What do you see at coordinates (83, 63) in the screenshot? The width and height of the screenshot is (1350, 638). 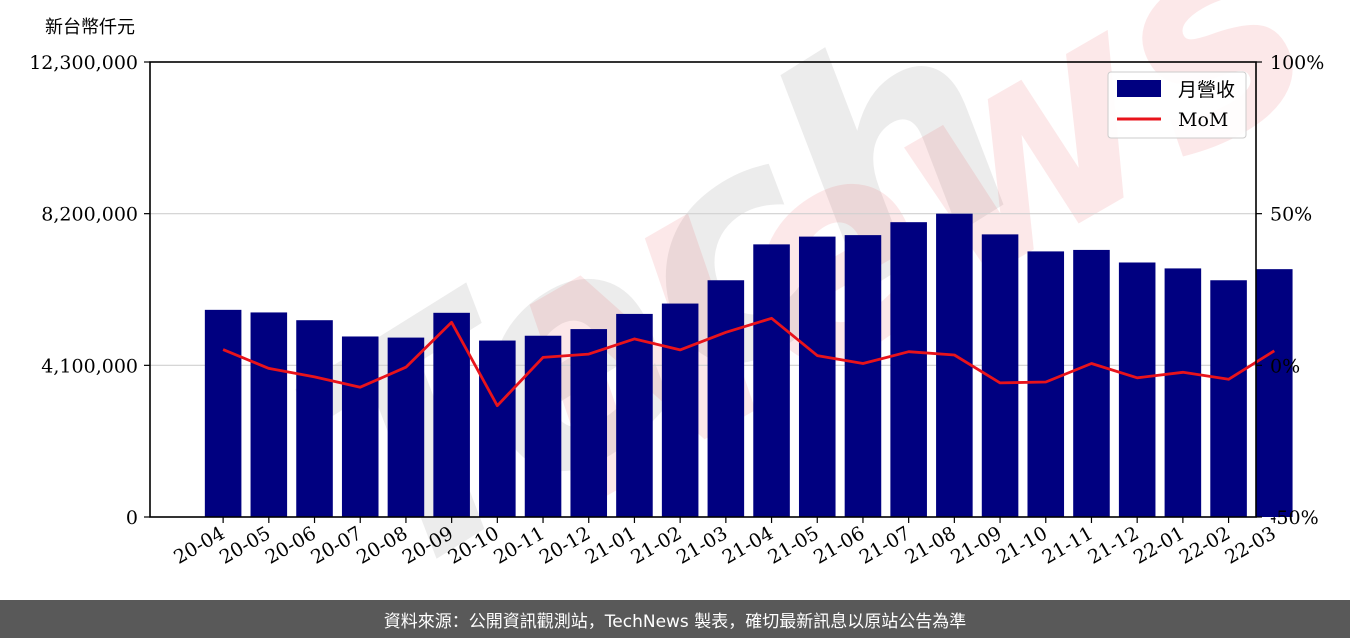 I see `left-tick-label: 12,300,000` at bounding box center [83, 63].